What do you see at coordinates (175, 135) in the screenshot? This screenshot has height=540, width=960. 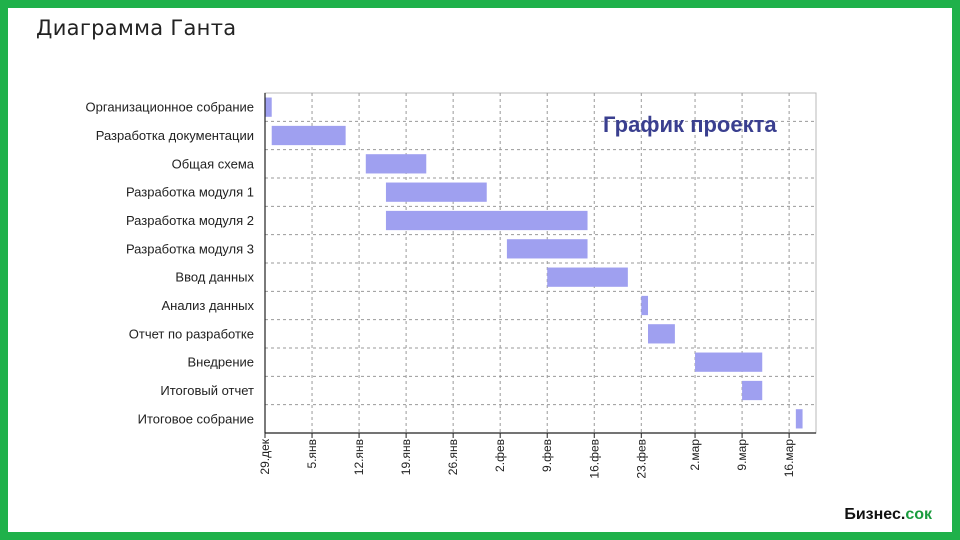 I see `task-label: Разработка документации` at bounding box center [175, 135].